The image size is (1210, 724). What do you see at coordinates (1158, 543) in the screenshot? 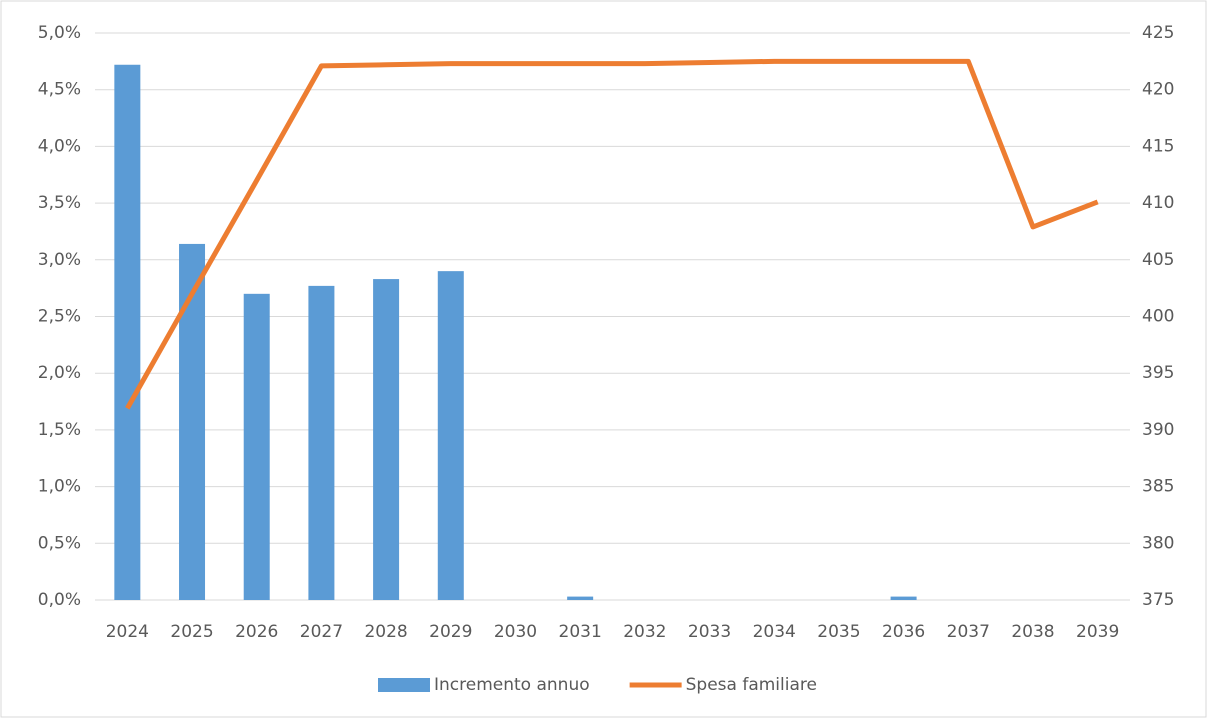
I see `y2-tick-label: 380` at bounding box center [1158, 543].